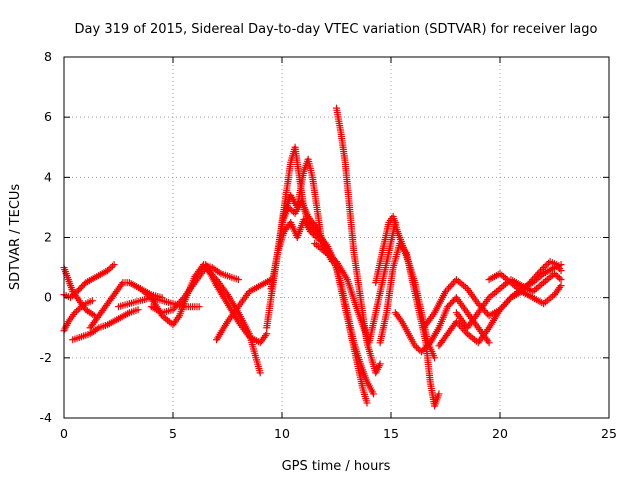 The image size is (640, 480). I want to click on y-tick-label: 0, so click(48, 297).